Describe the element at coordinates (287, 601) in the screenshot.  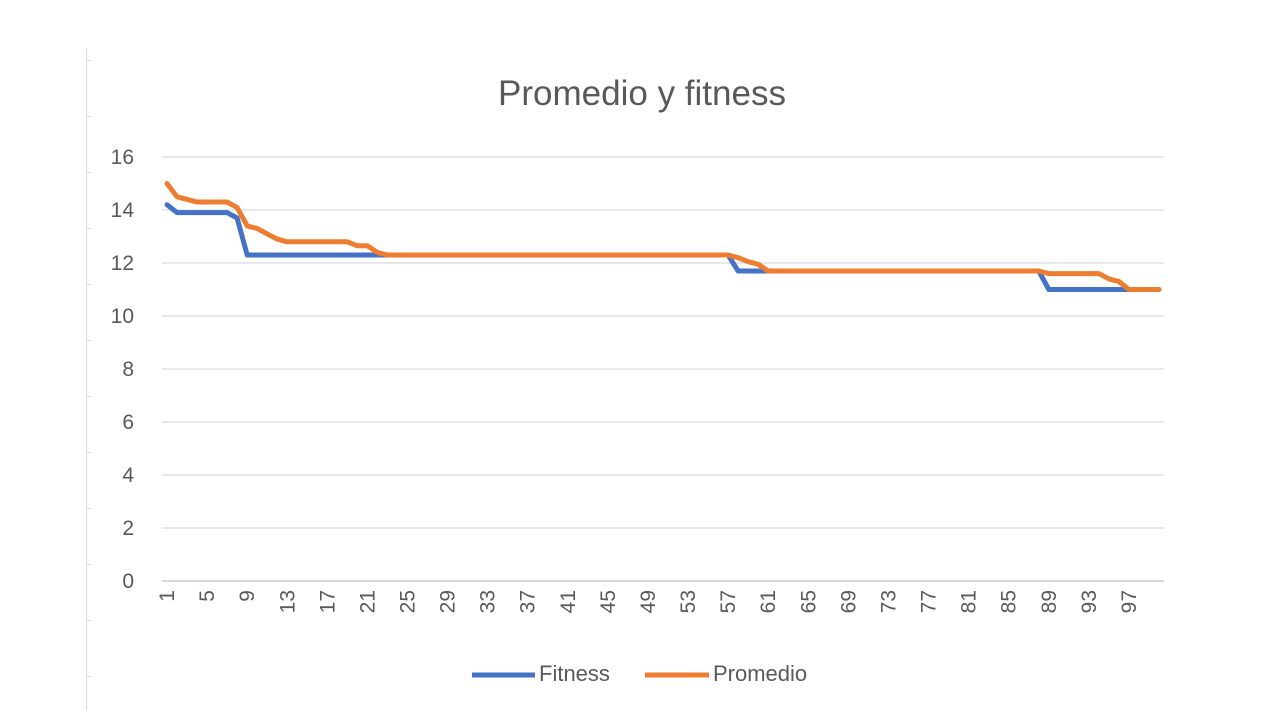
I see `x-tick-label: 13` at that location.